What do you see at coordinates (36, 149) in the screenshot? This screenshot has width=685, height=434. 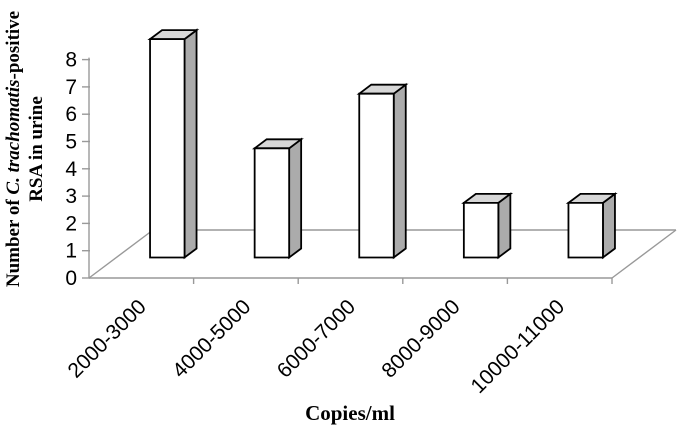 I see `y-axis-title-line2: RSA in urine` at bounding box center [36, 149].